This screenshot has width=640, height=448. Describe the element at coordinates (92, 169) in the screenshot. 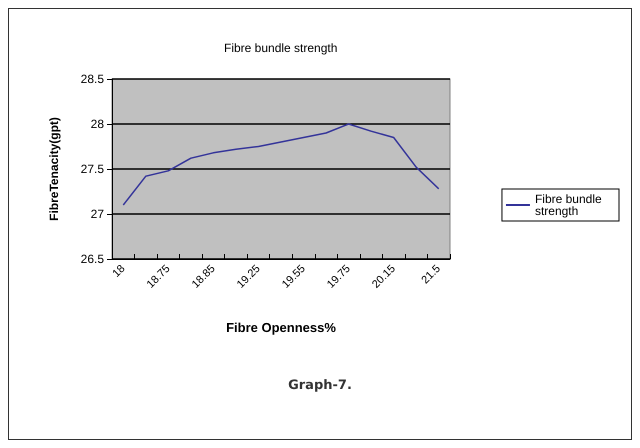

I see `y-tick-label: 27.5` at that location.